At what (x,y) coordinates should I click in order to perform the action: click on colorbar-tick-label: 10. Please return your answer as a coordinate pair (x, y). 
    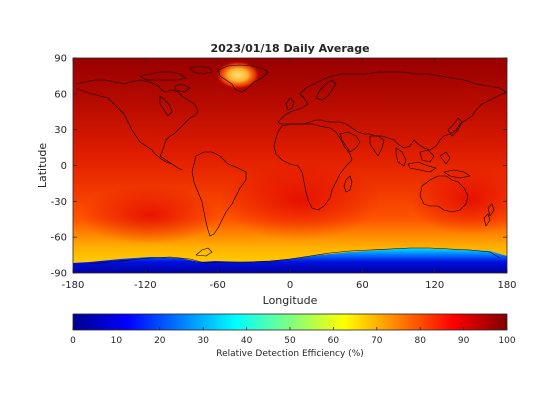
    Looking at the image, I should click on (117, 341).